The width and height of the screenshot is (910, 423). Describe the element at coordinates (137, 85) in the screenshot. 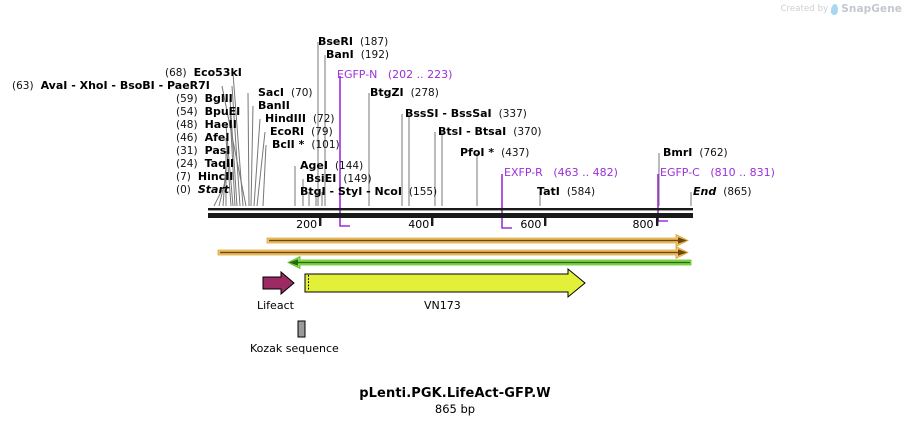

I see `enzyme-name: BsoBI` at that location.